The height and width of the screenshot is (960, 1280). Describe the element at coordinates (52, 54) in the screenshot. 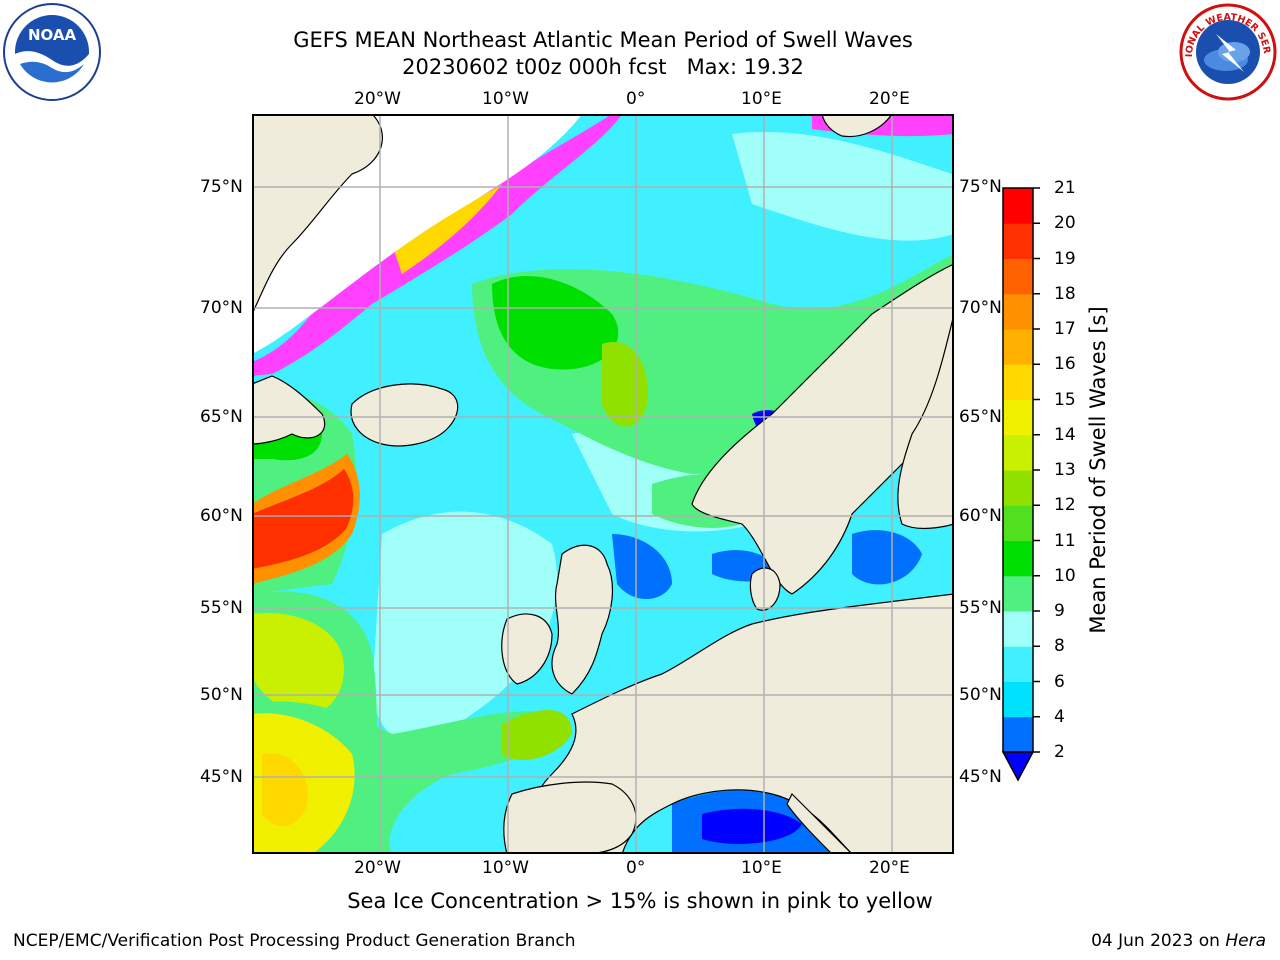

I see `noaa-logo-icon: NOAA` at that location.